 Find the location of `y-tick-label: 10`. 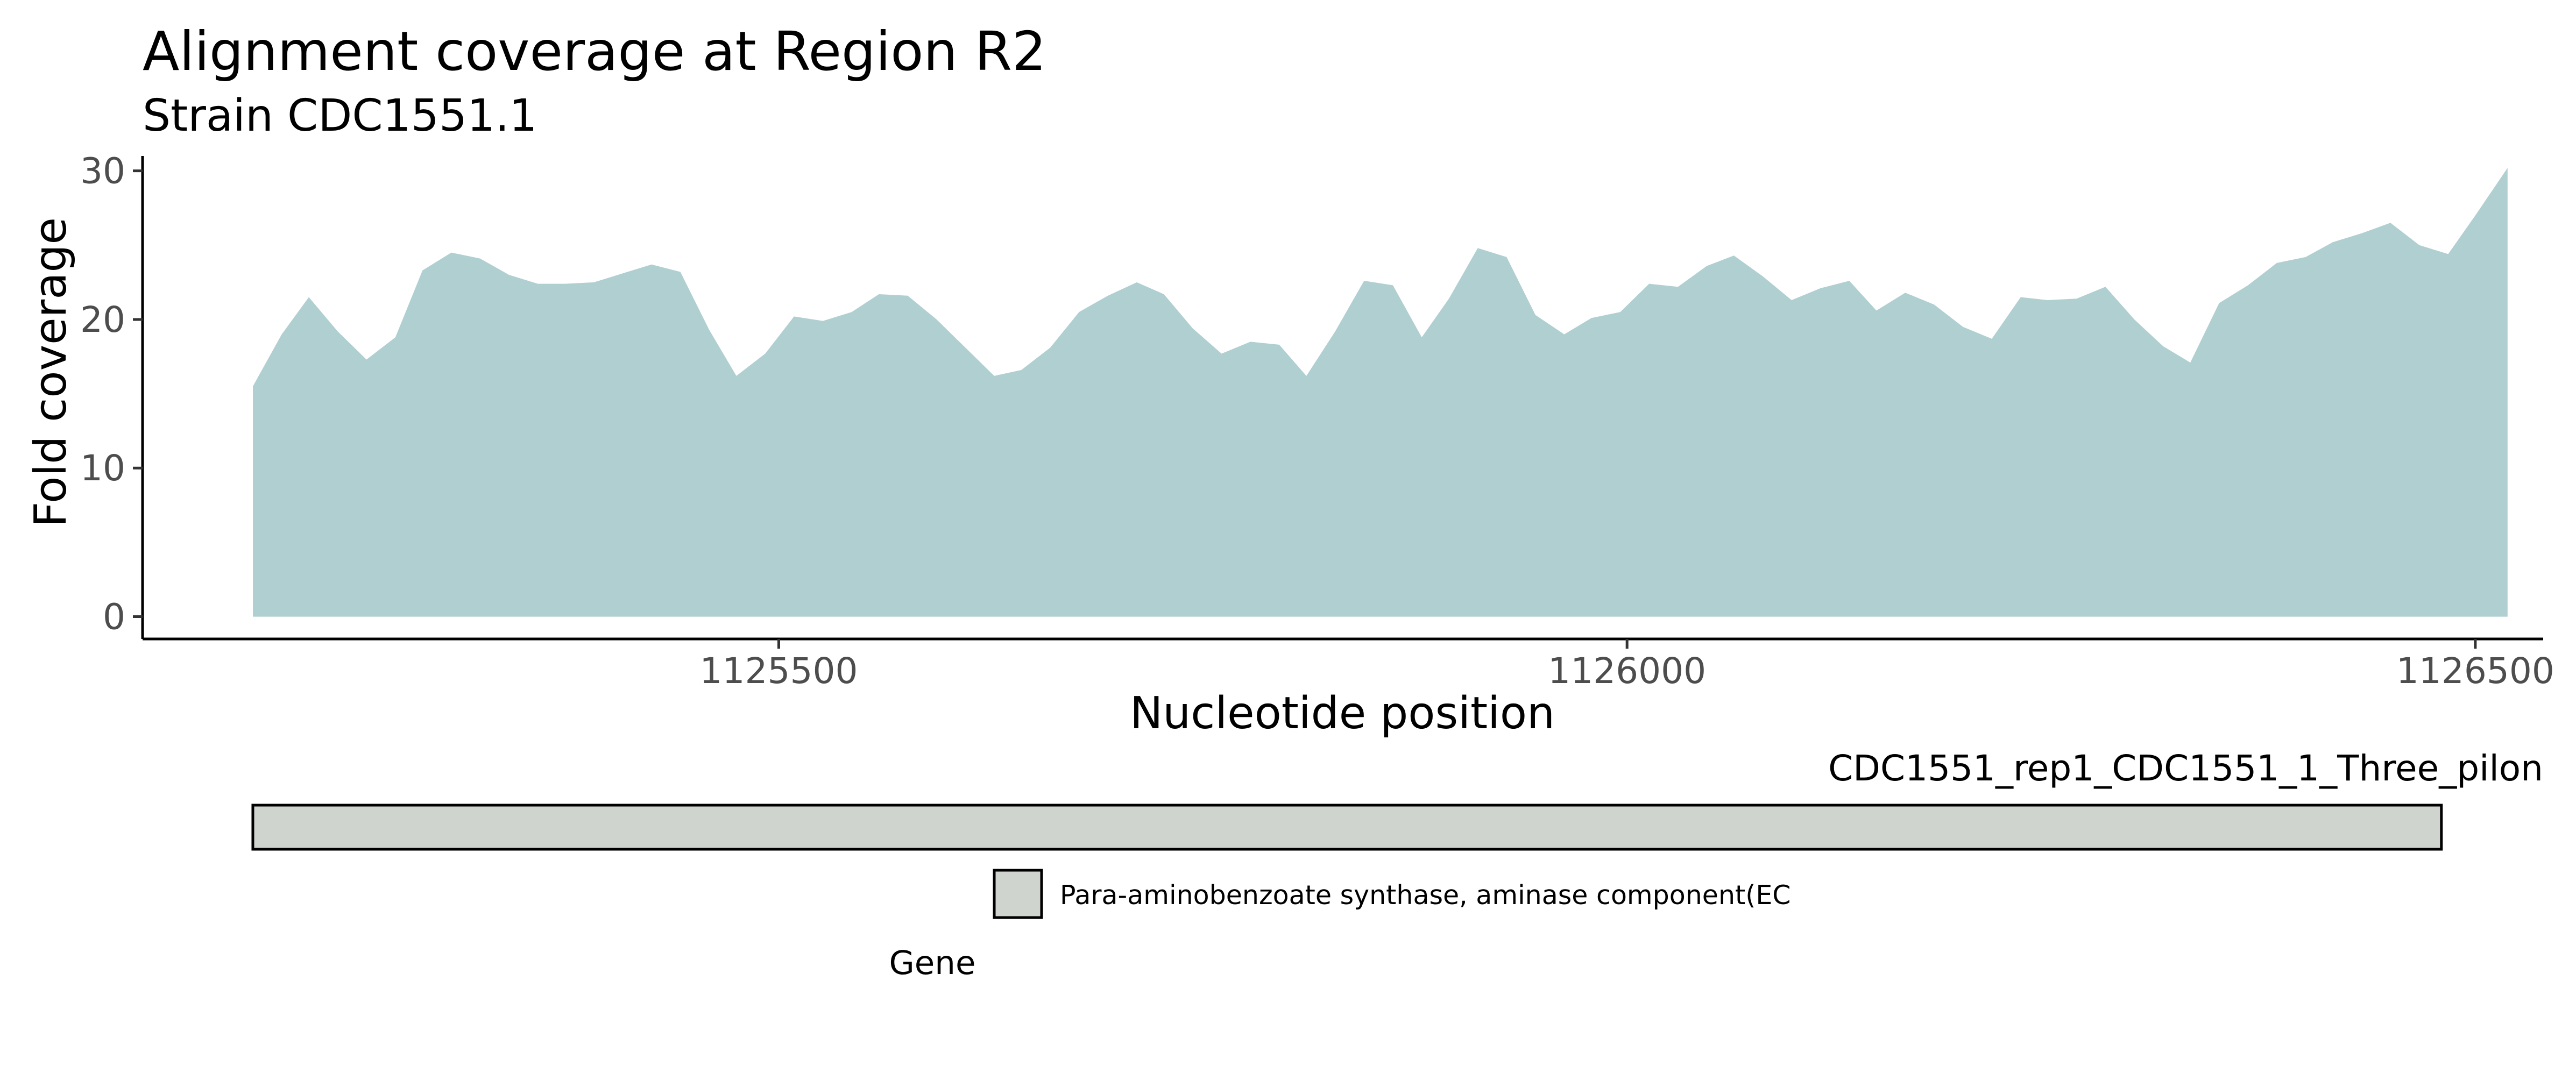

y-tick-label: 10 is located at coordinates (102, 468).